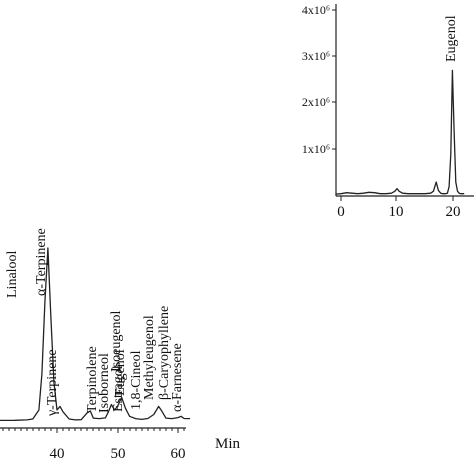  Describe the element at coordinates (228, 444) in the screenshot. I see `main-x-axis-label: Min` at that location.